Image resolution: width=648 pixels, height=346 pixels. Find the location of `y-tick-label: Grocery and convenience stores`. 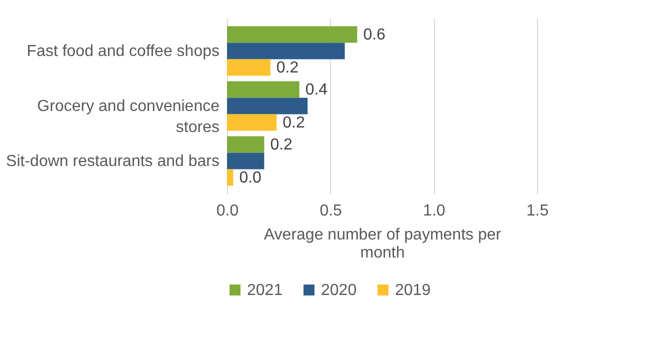

y-tick-label: Grocery and convenience stores is located at coordinates (128, 117).